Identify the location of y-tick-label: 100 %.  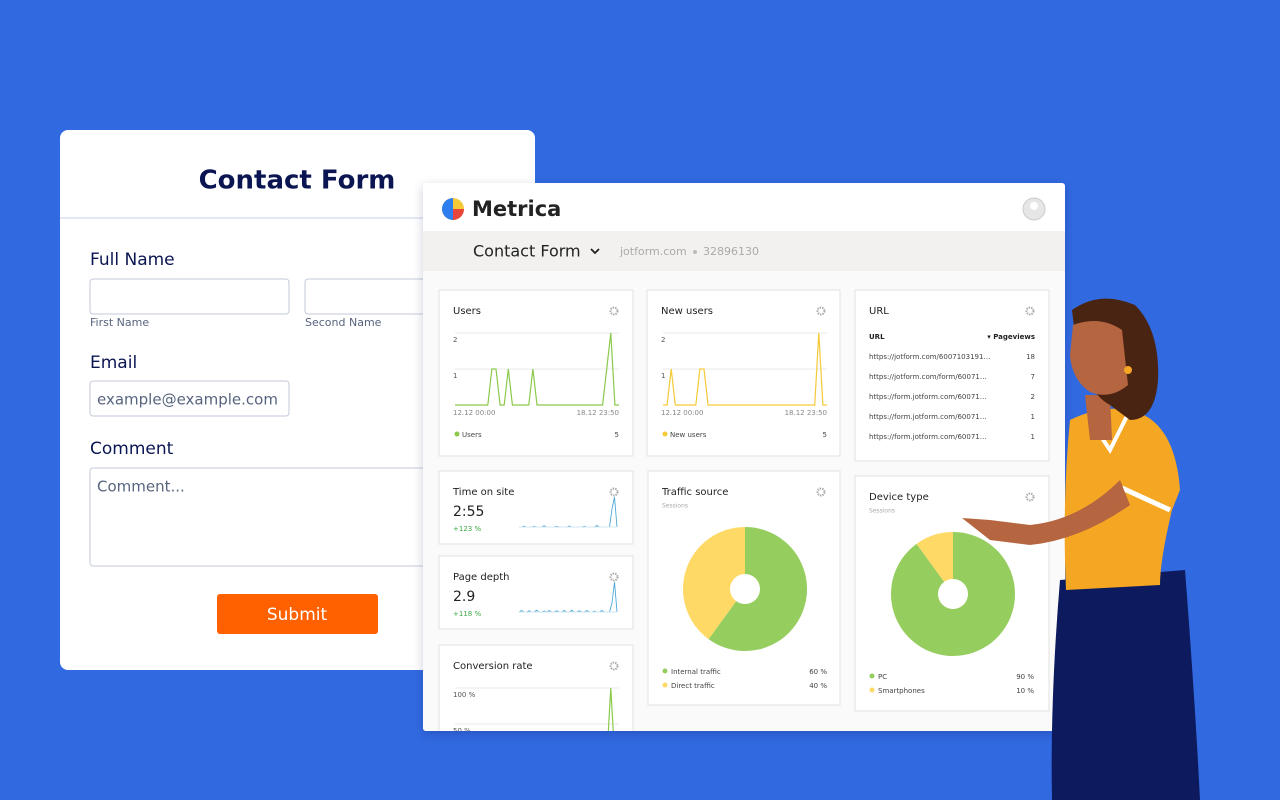
(464, 695).